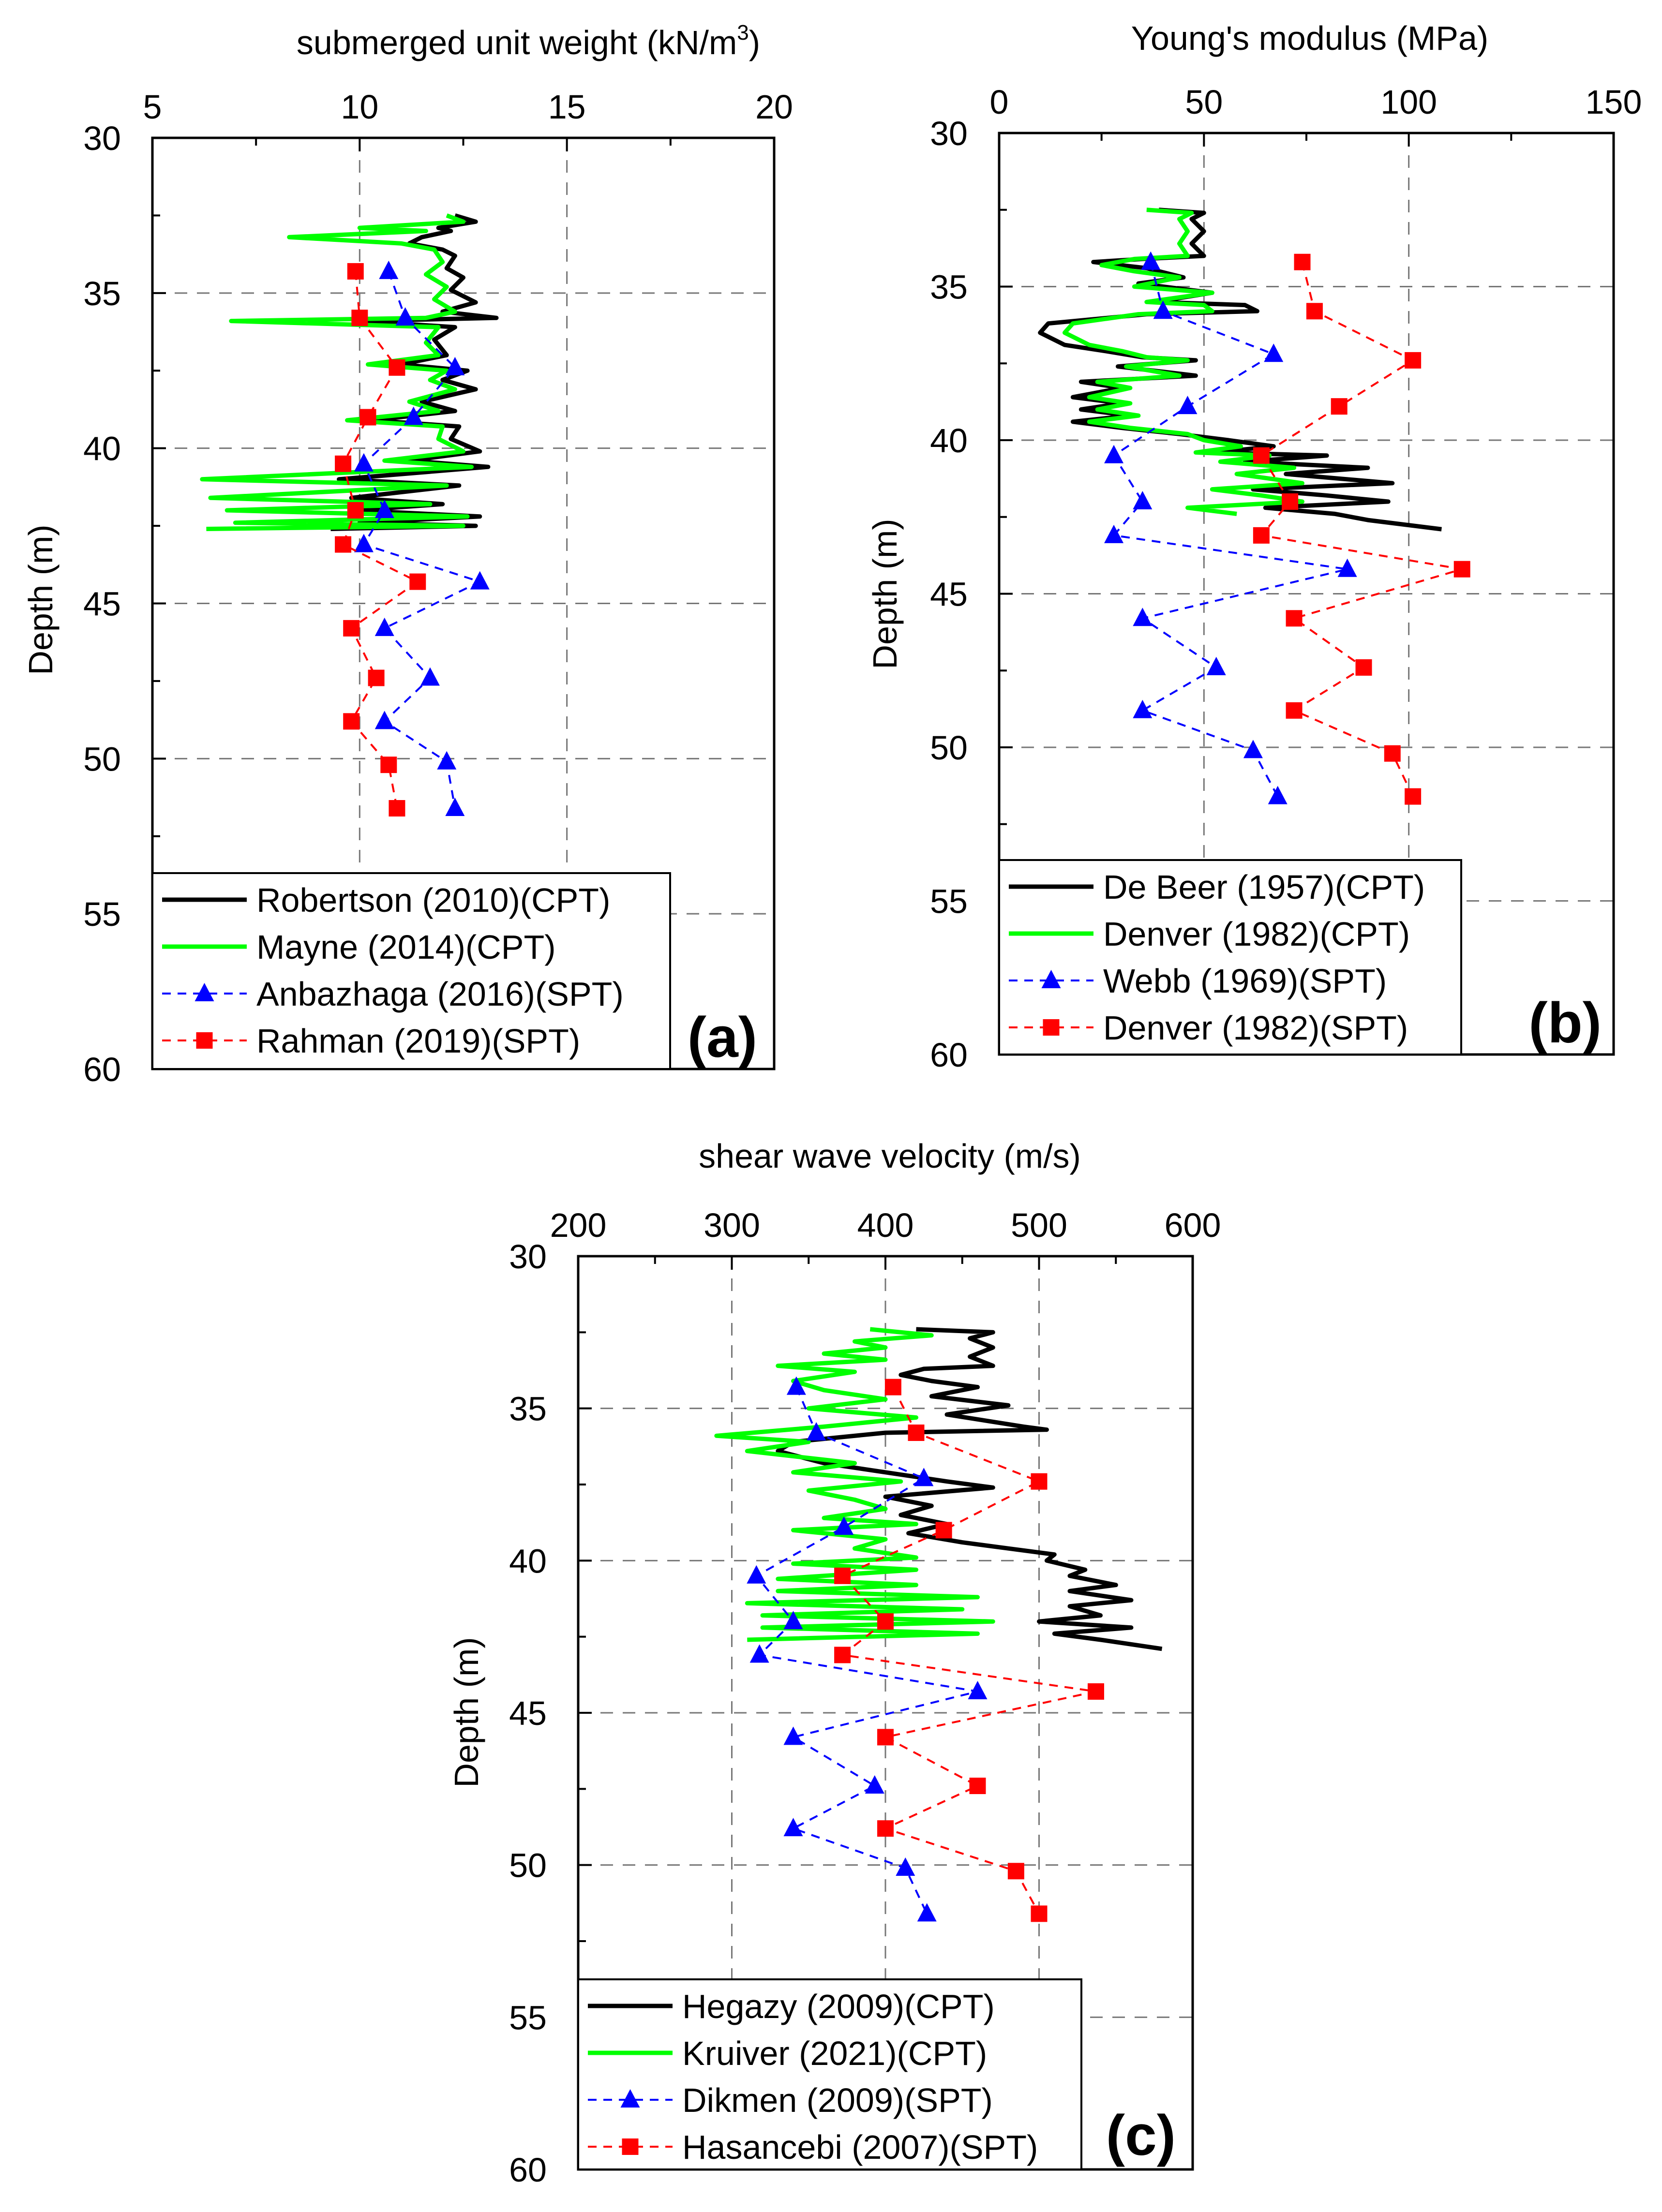 The width and height of the screenshot is (1662, 2212). Describe the element at coordinates (1256, 934) in the screenshot. I see `legend-label: Denver (1982)(CPT)` at that location.